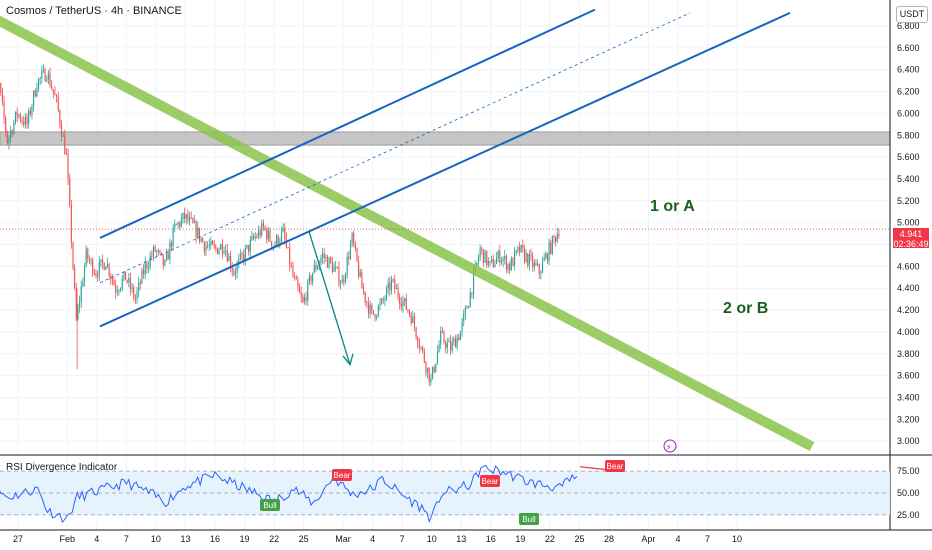 This screenshot has height=550, width=932. Describe the element at coordinates (529, 519) in the screenshot. I see `rsi-signal-label: Bull` at that location.